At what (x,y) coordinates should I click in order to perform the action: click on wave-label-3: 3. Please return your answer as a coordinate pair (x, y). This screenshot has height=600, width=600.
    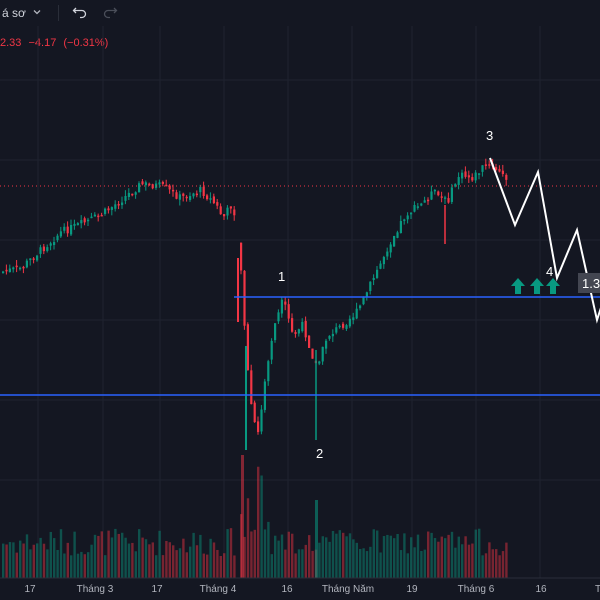
    Looking at the image, I should click on (489, 135).